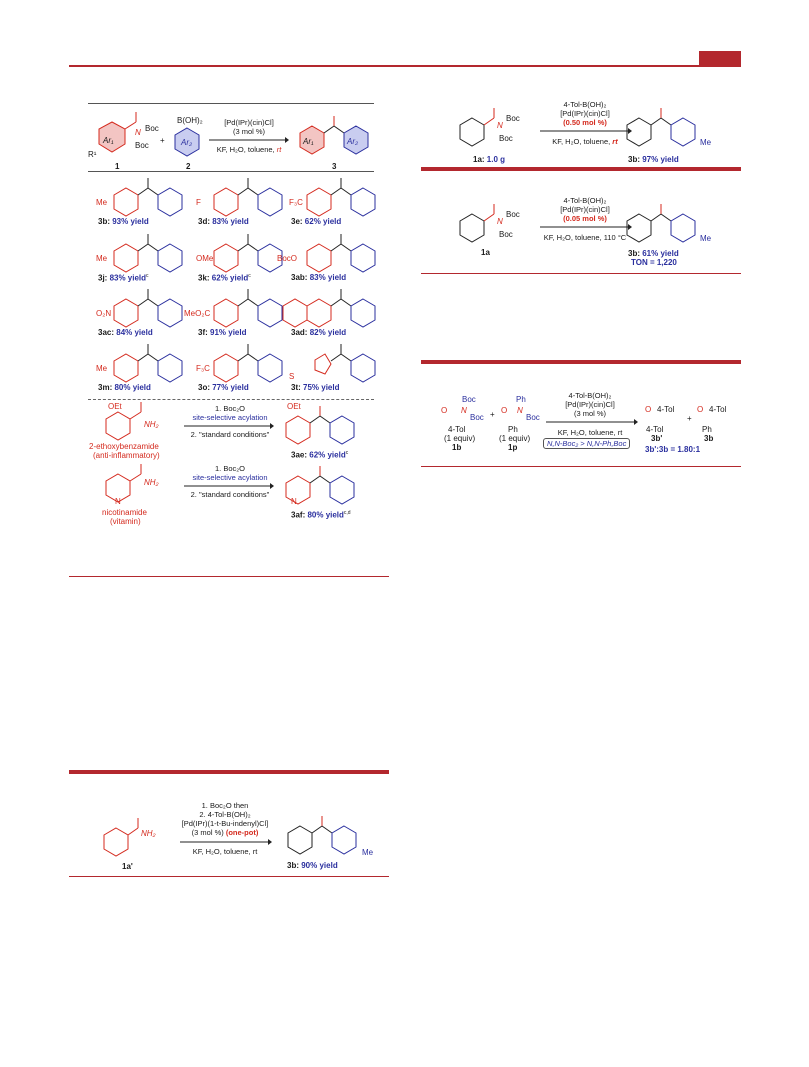  Describe the element at coordinates (720, 58) in the screenshot. I see `header-tab` at that location.